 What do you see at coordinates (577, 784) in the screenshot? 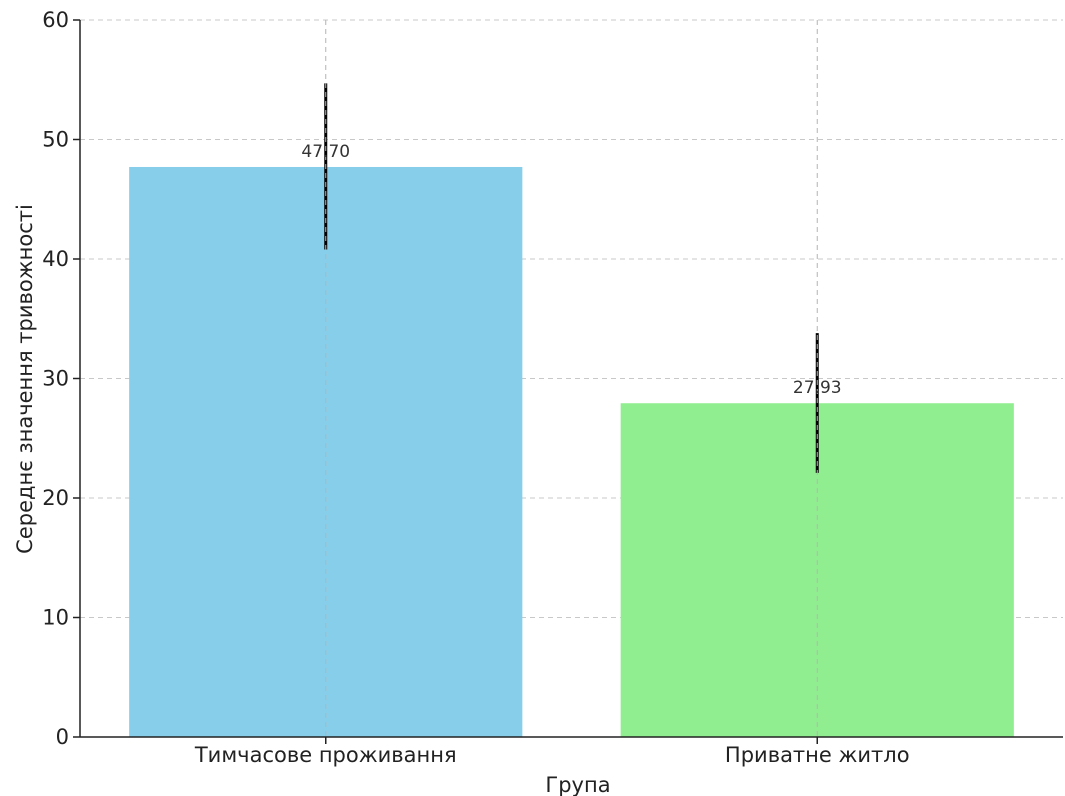
I see `x-axis-title: Група` at bounding box center [577, 784].